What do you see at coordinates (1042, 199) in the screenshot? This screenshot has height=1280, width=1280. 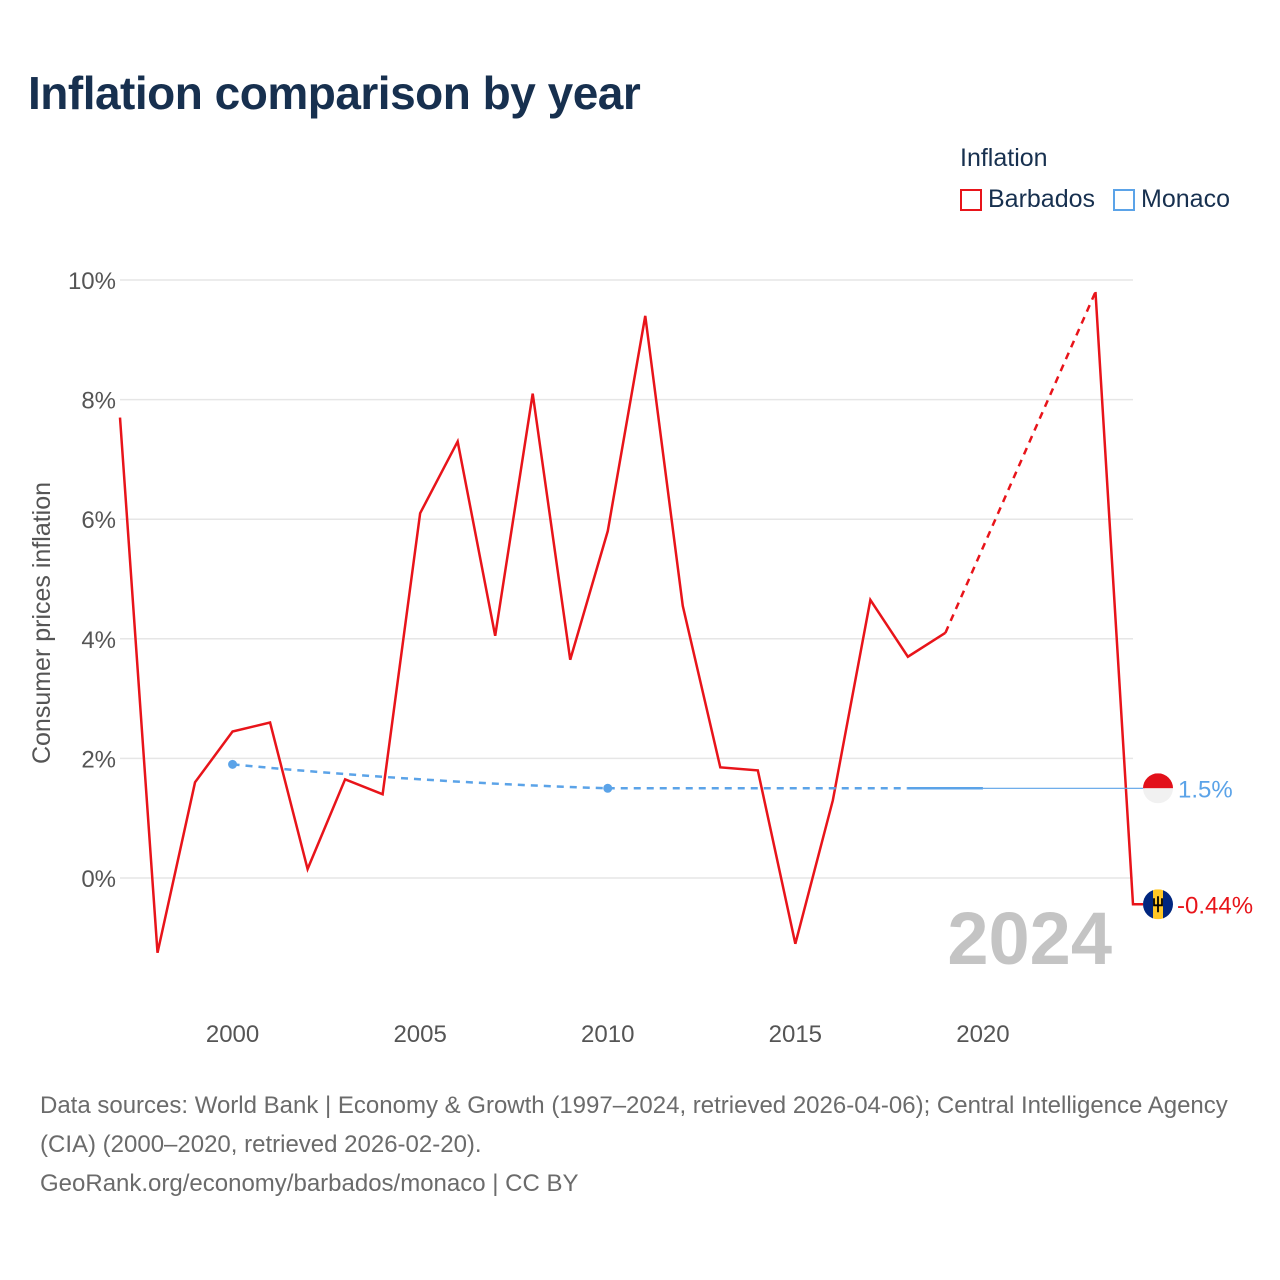 I see `legend-label-barbados: Barbados` at bounding box center [1042, 199].